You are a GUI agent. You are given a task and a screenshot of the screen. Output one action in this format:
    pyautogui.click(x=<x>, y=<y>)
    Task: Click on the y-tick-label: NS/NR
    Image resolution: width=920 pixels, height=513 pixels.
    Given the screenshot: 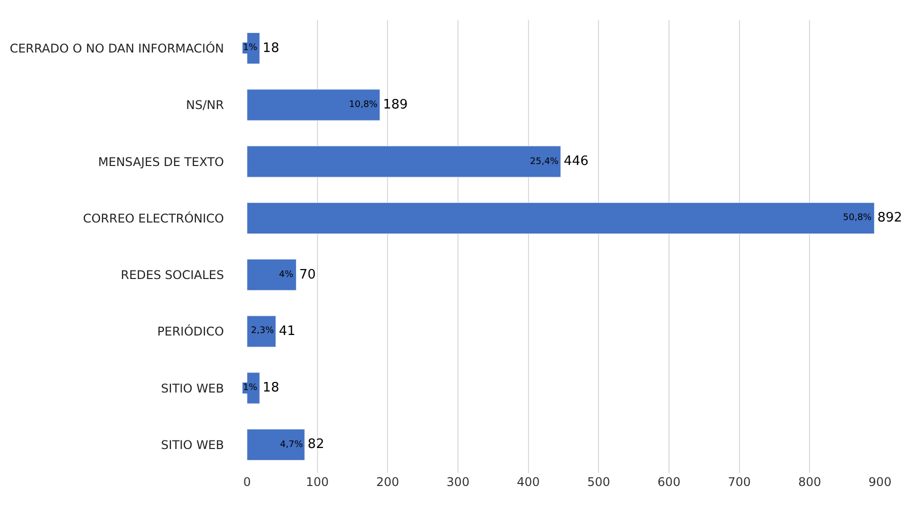 What is the action you would take?
    pyautogui.click(x=205, y=105)
    